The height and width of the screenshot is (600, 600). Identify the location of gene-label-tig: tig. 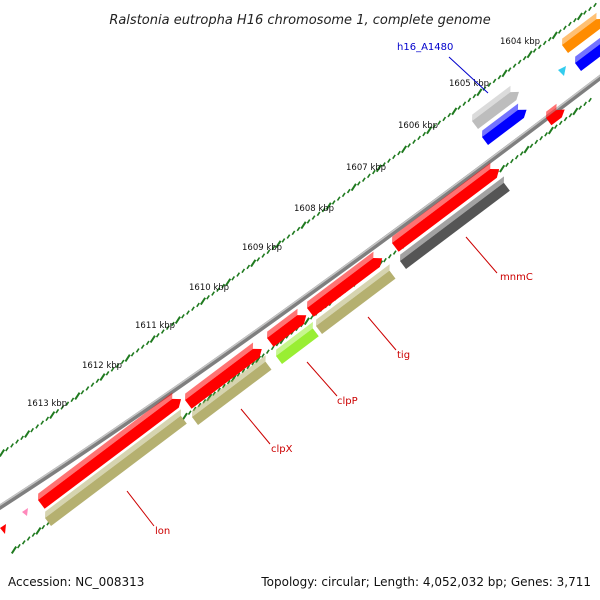
(403, 355).